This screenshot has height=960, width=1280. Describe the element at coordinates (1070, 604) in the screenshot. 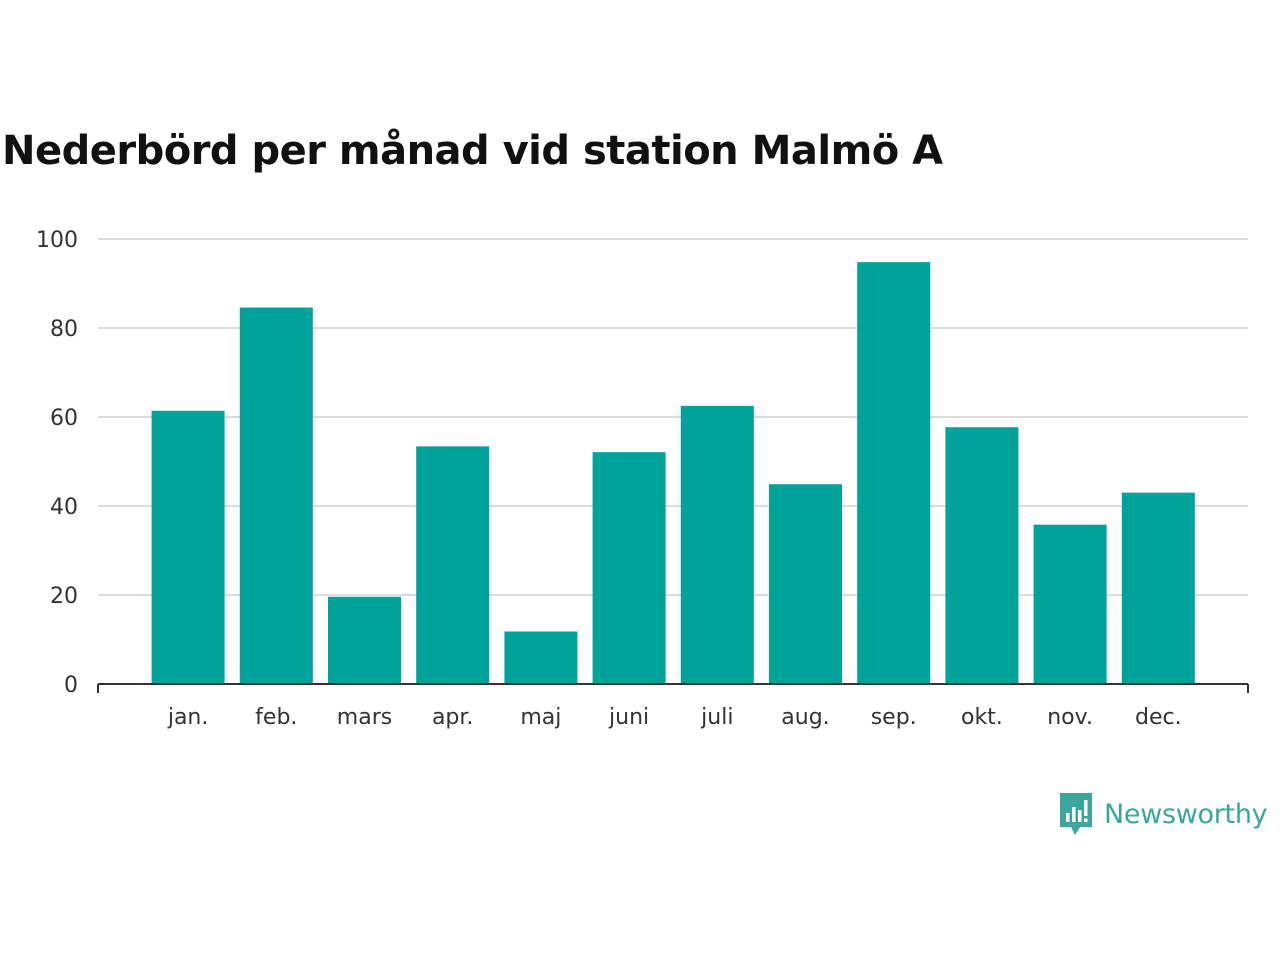

I see `bar-nov` at that location.